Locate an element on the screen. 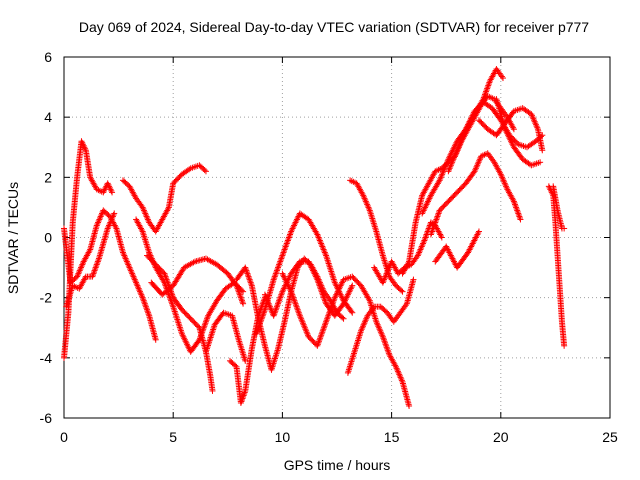  y-tick-label: -6 is located at coordinates (46, 418).